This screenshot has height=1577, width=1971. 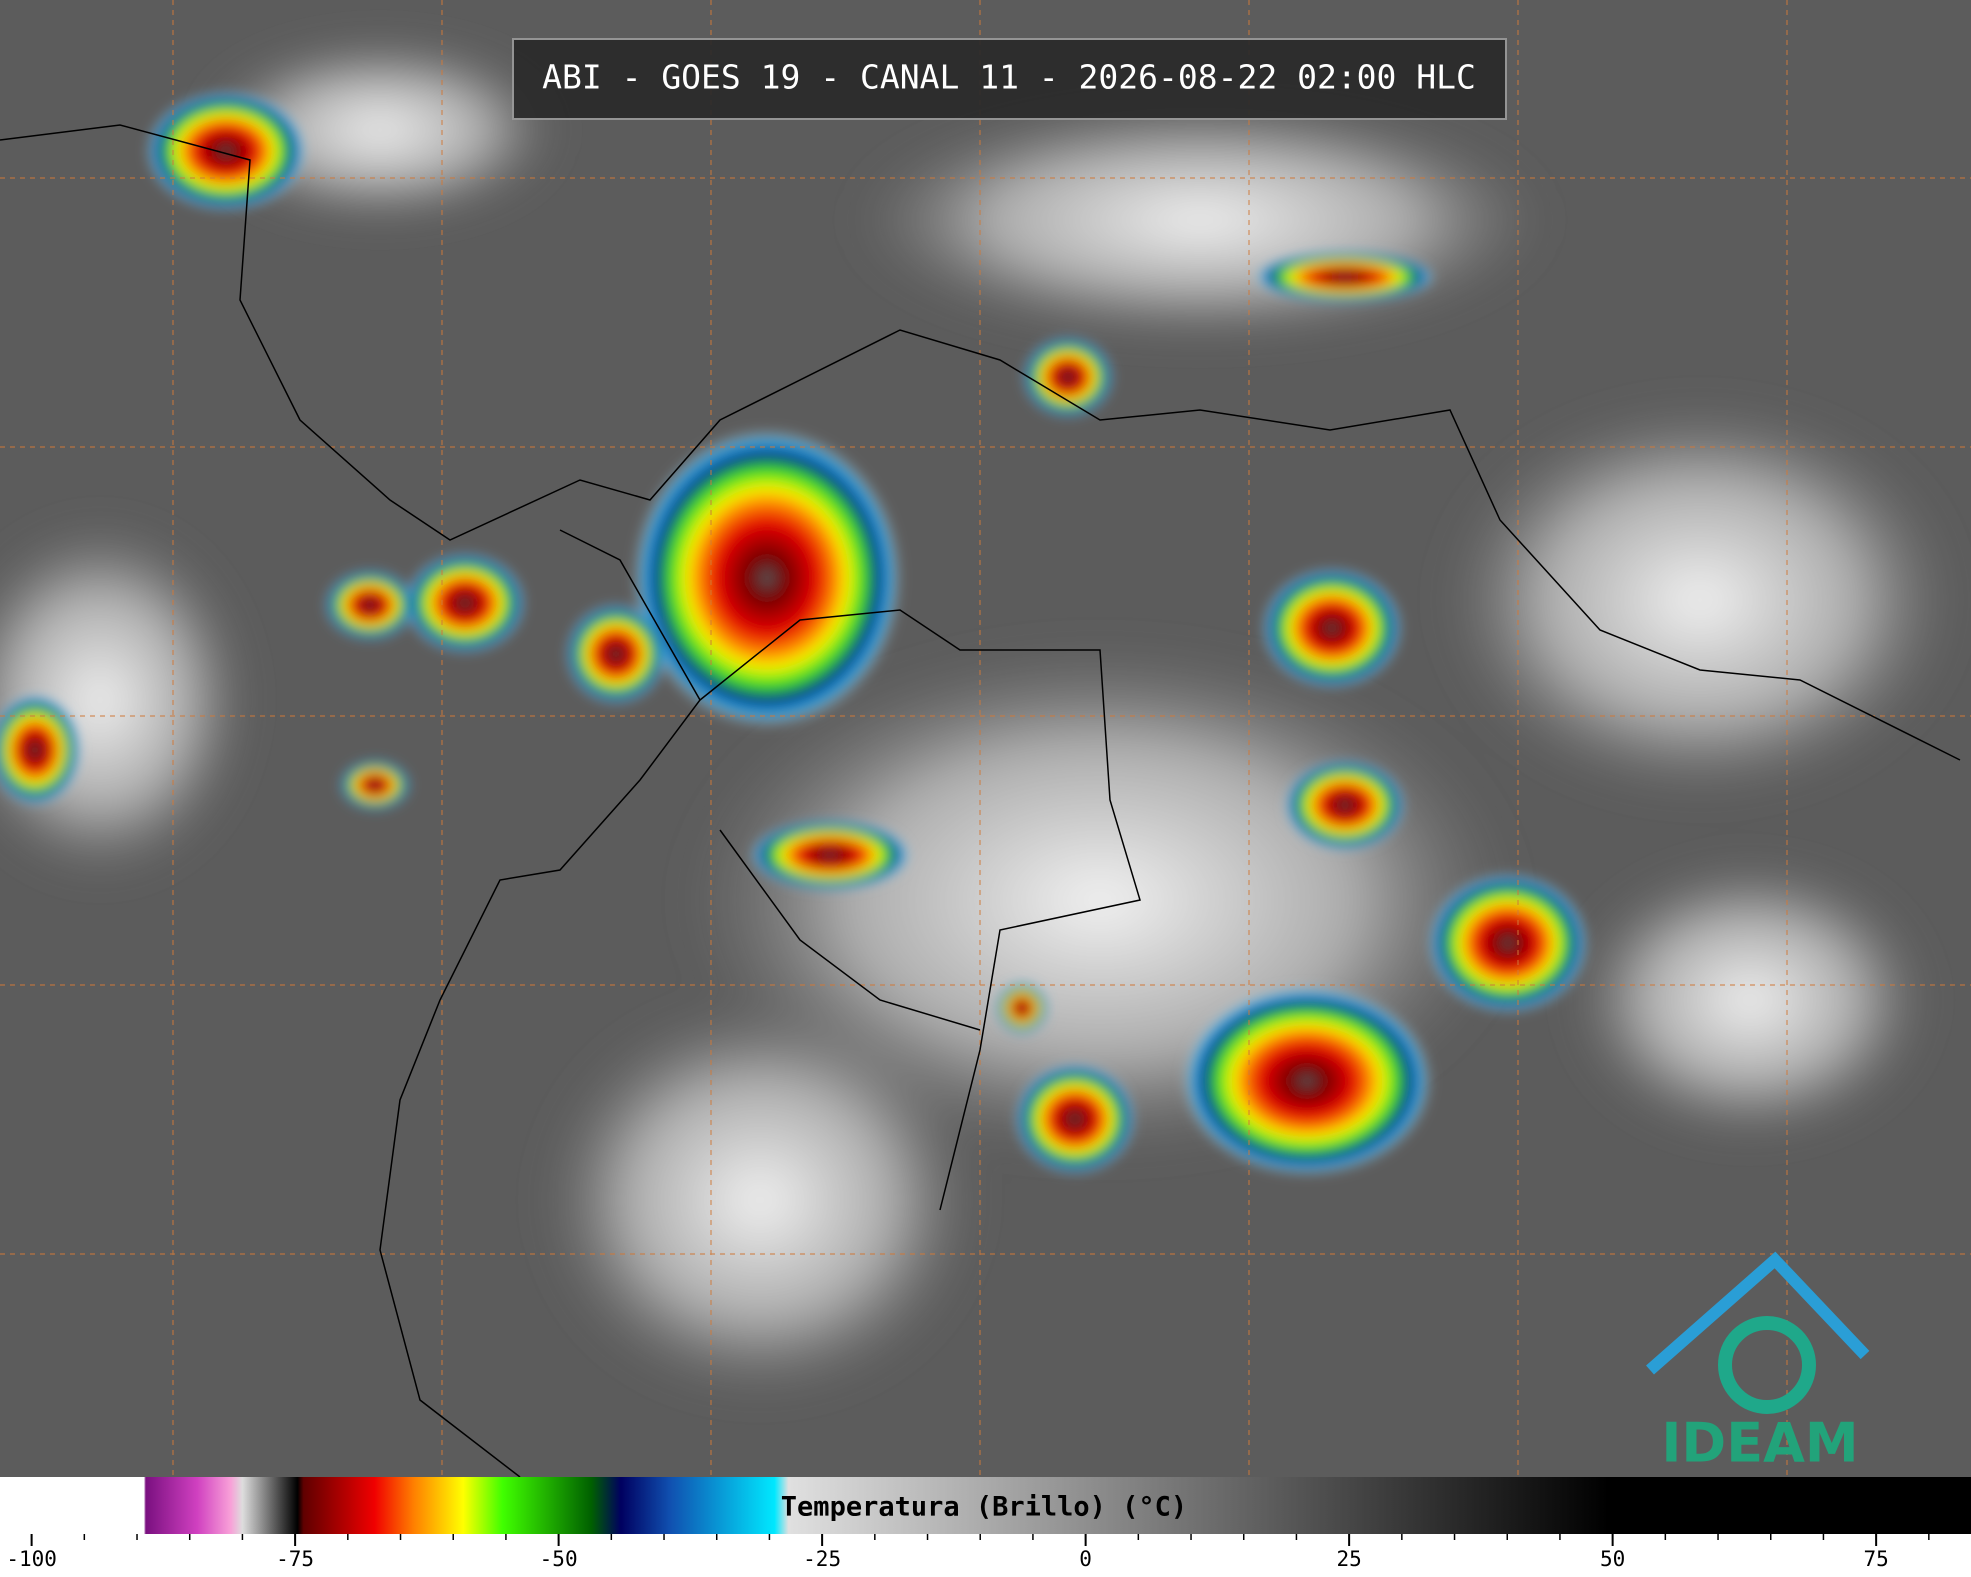 I want to click on logo: IDEAM, so click(x=1758, y=1363).